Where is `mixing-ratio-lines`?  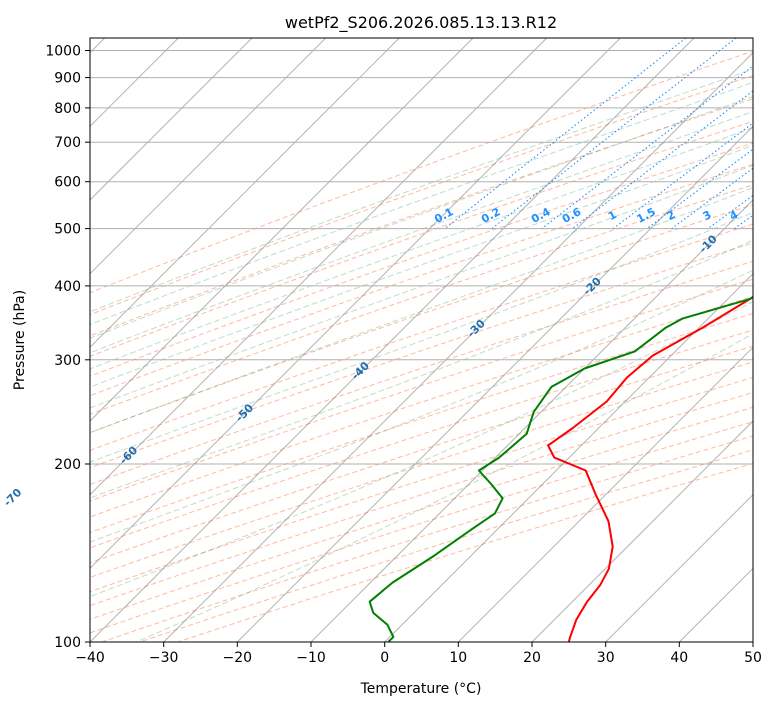
mixing-ratio-lines is located at coordinates (598, 134).